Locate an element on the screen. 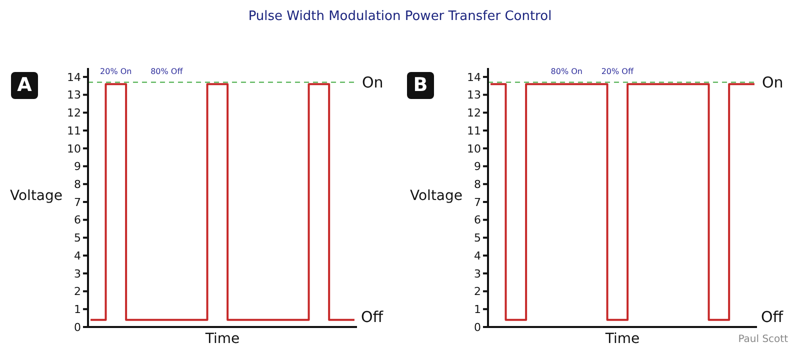  text: Pulse Width Modulation Power Transfer Control is located at coordinates (400, 16).